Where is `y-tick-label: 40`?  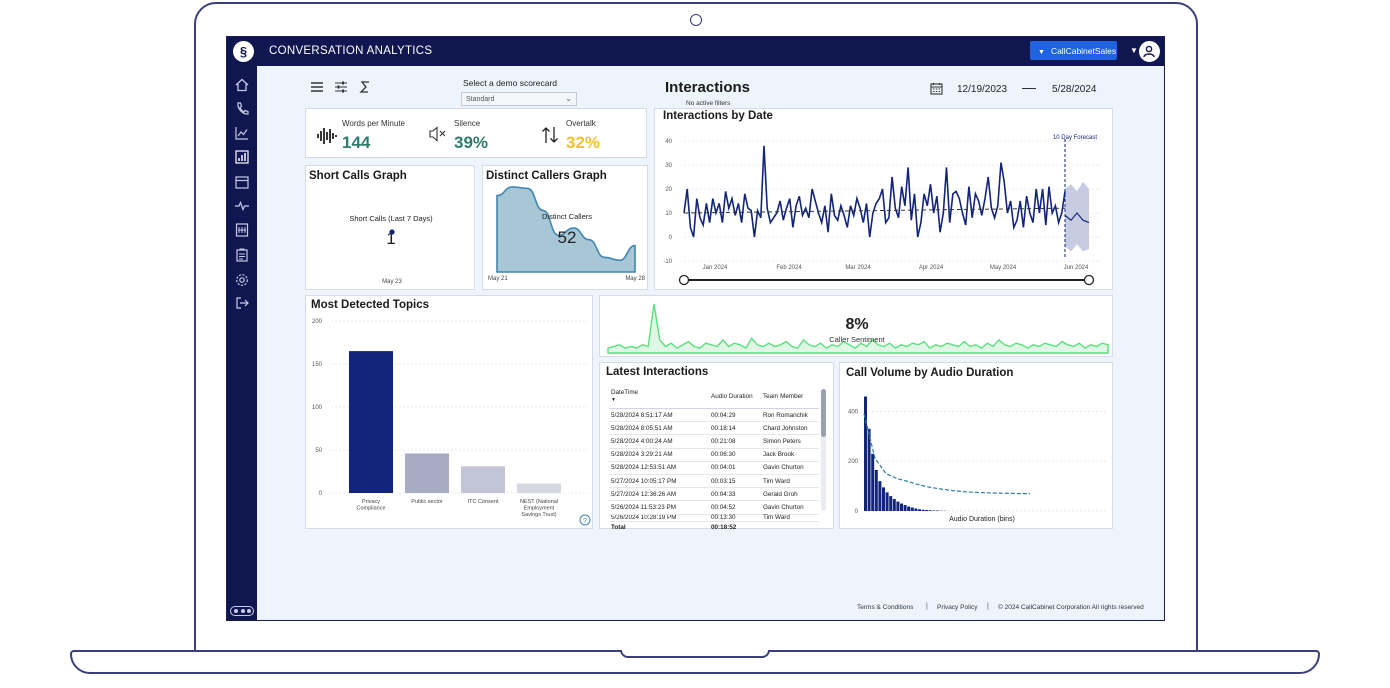 y-tick-label: 40 is located at coordinates (668, 142).